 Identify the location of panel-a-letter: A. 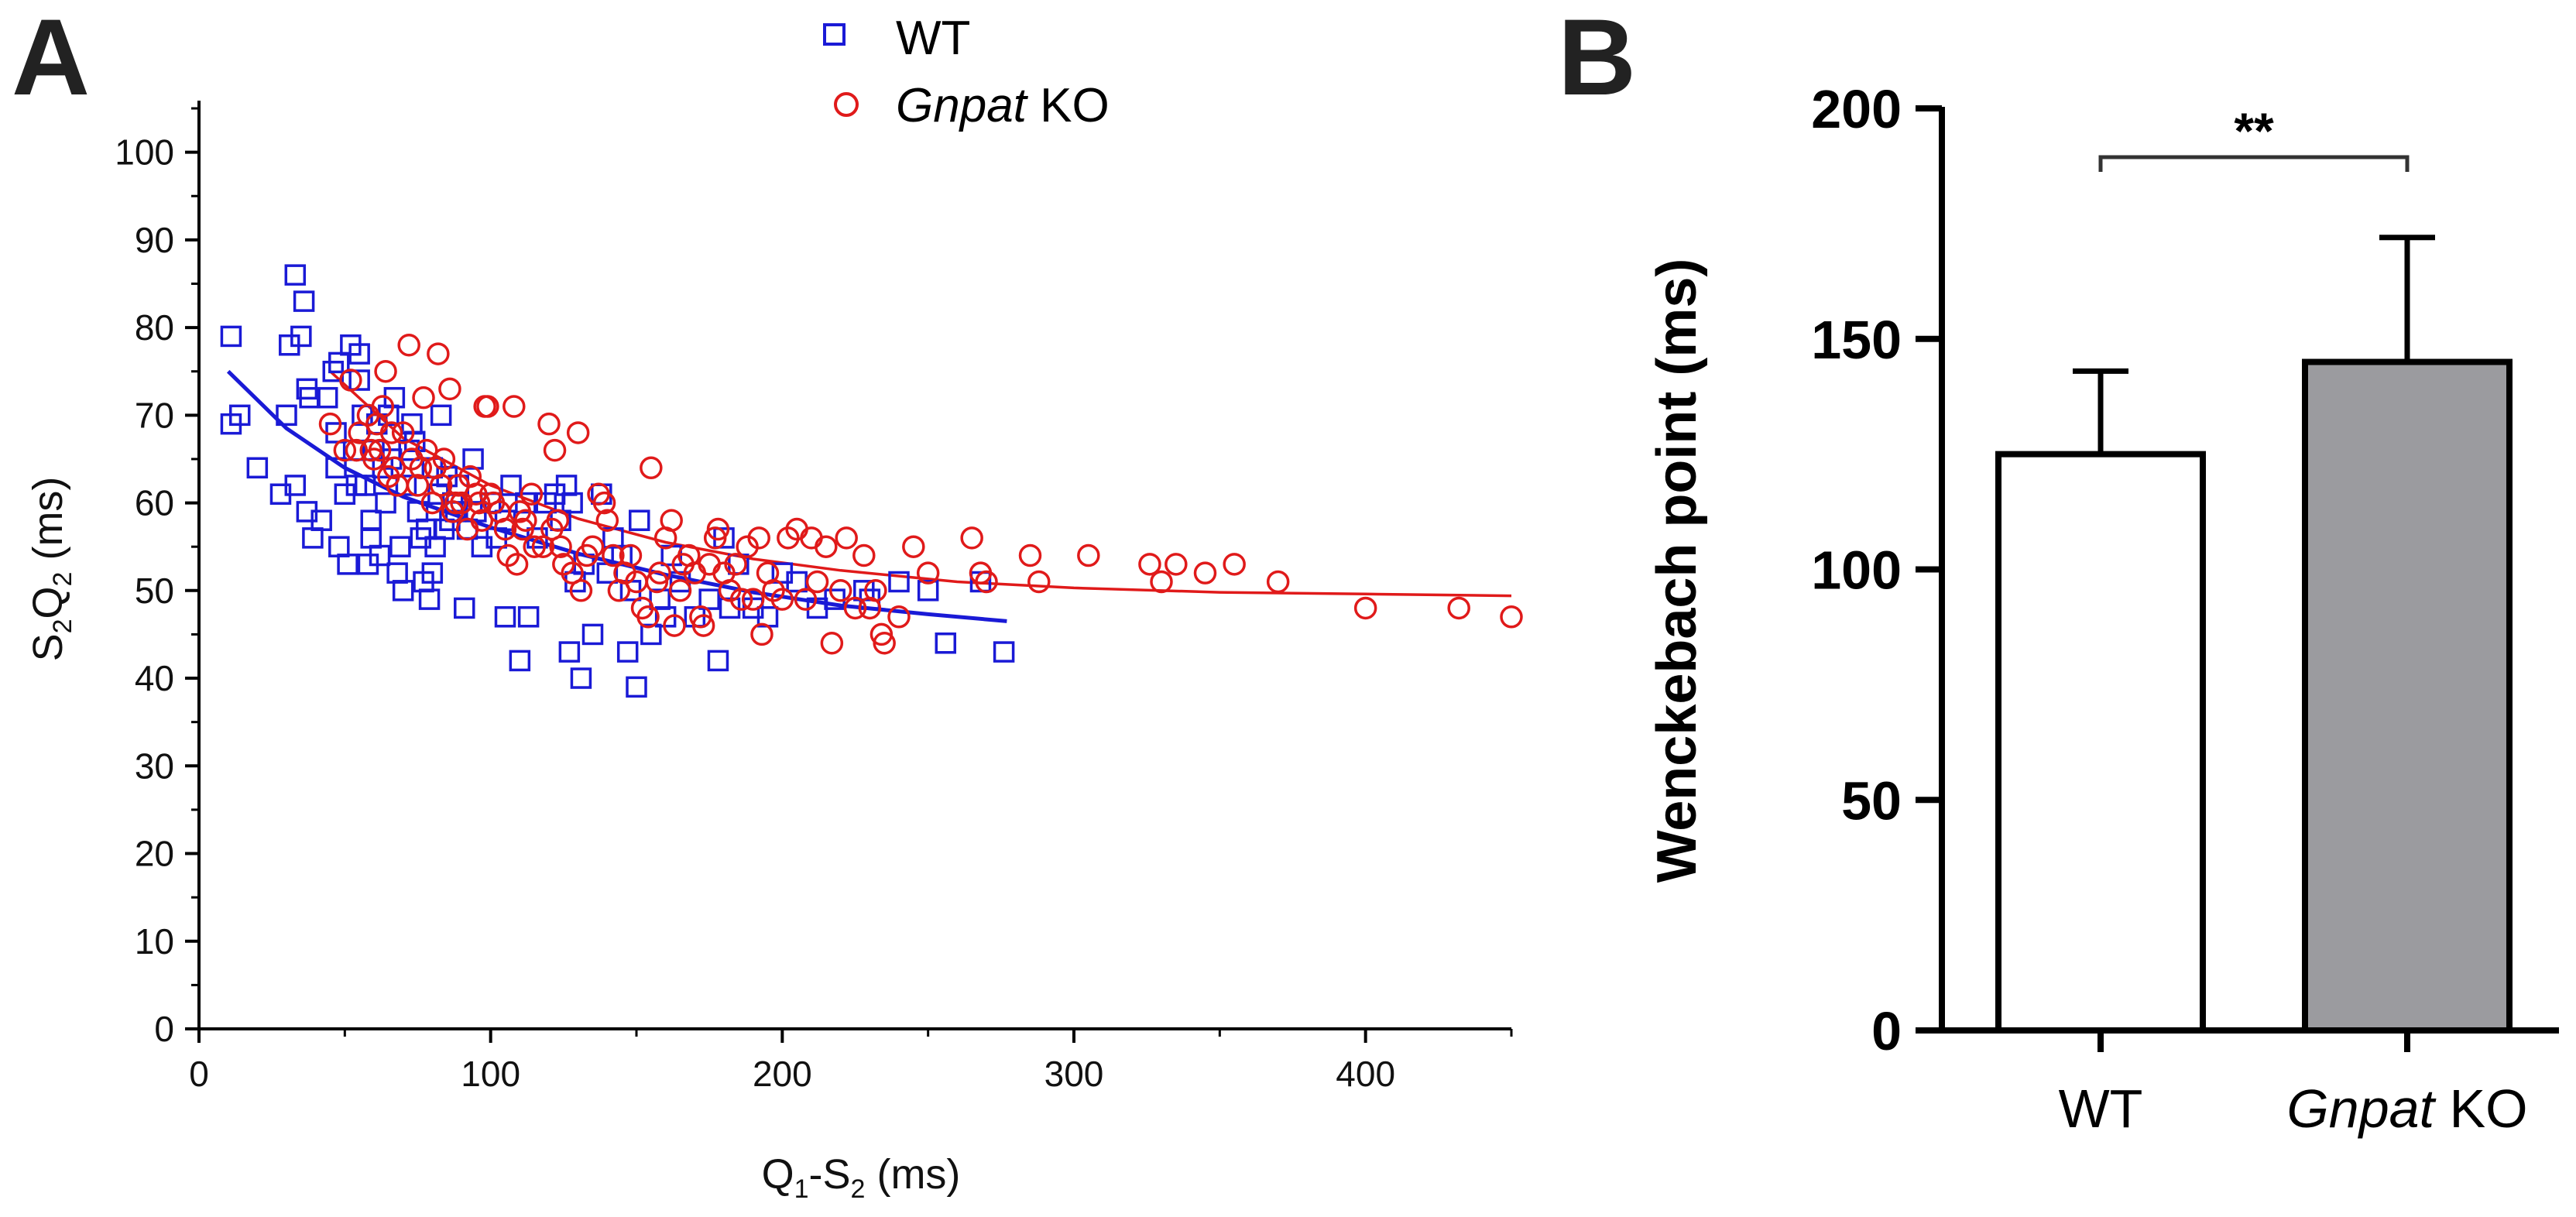
(51, 59).